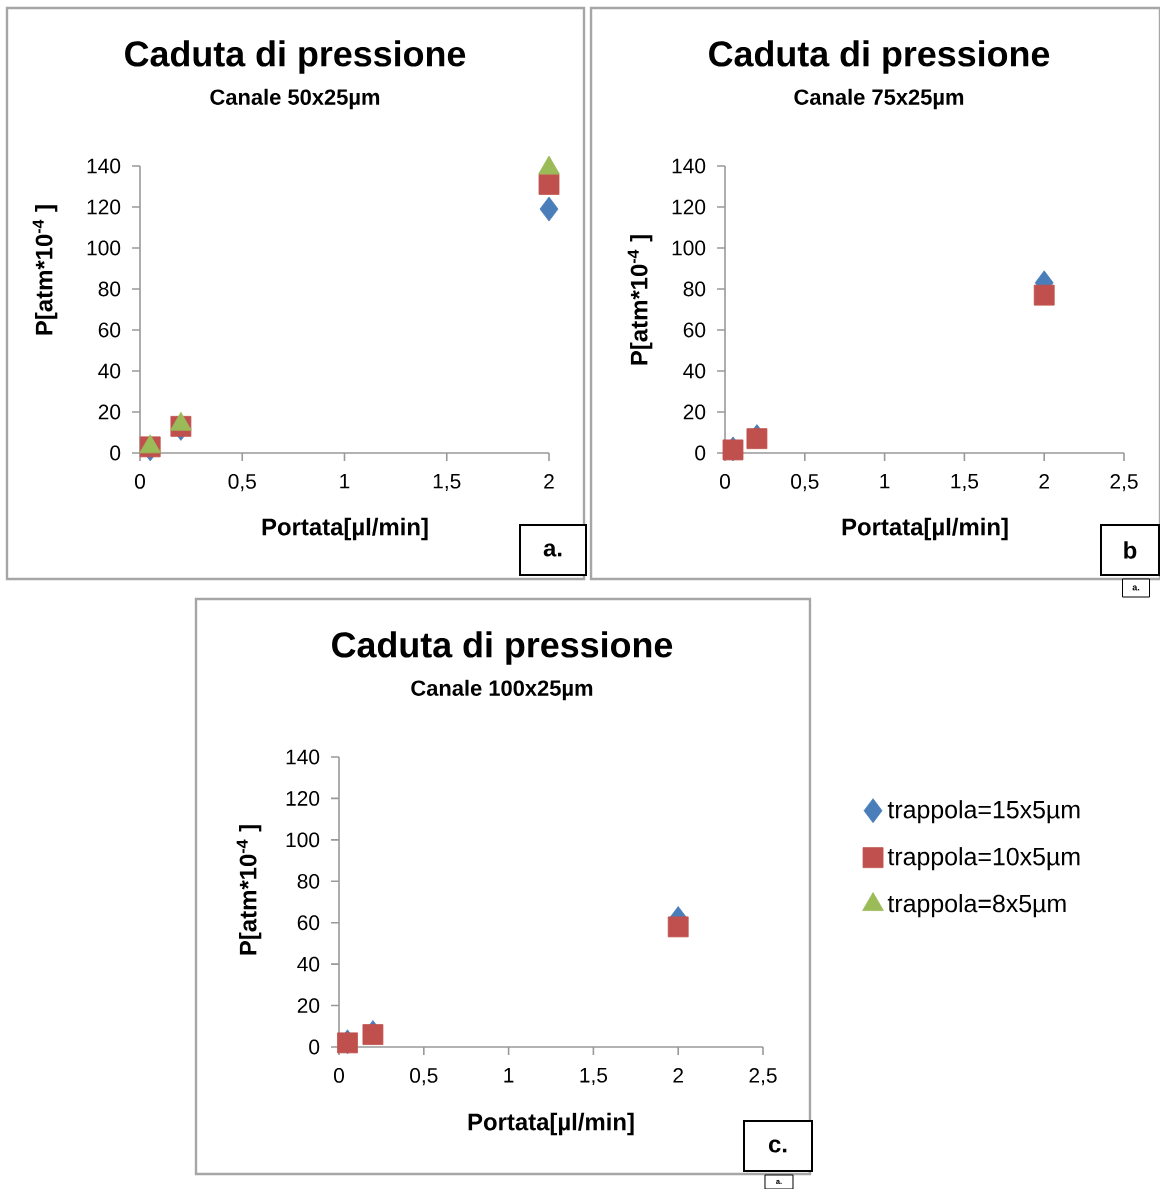 Image resolution: width=1160 pixels, height=1189 pixels. What do you see at coordinates (983, 812) in the screenshot?
I see `legend-label: trappola=15x5µm` at bounding box center [983, 812].